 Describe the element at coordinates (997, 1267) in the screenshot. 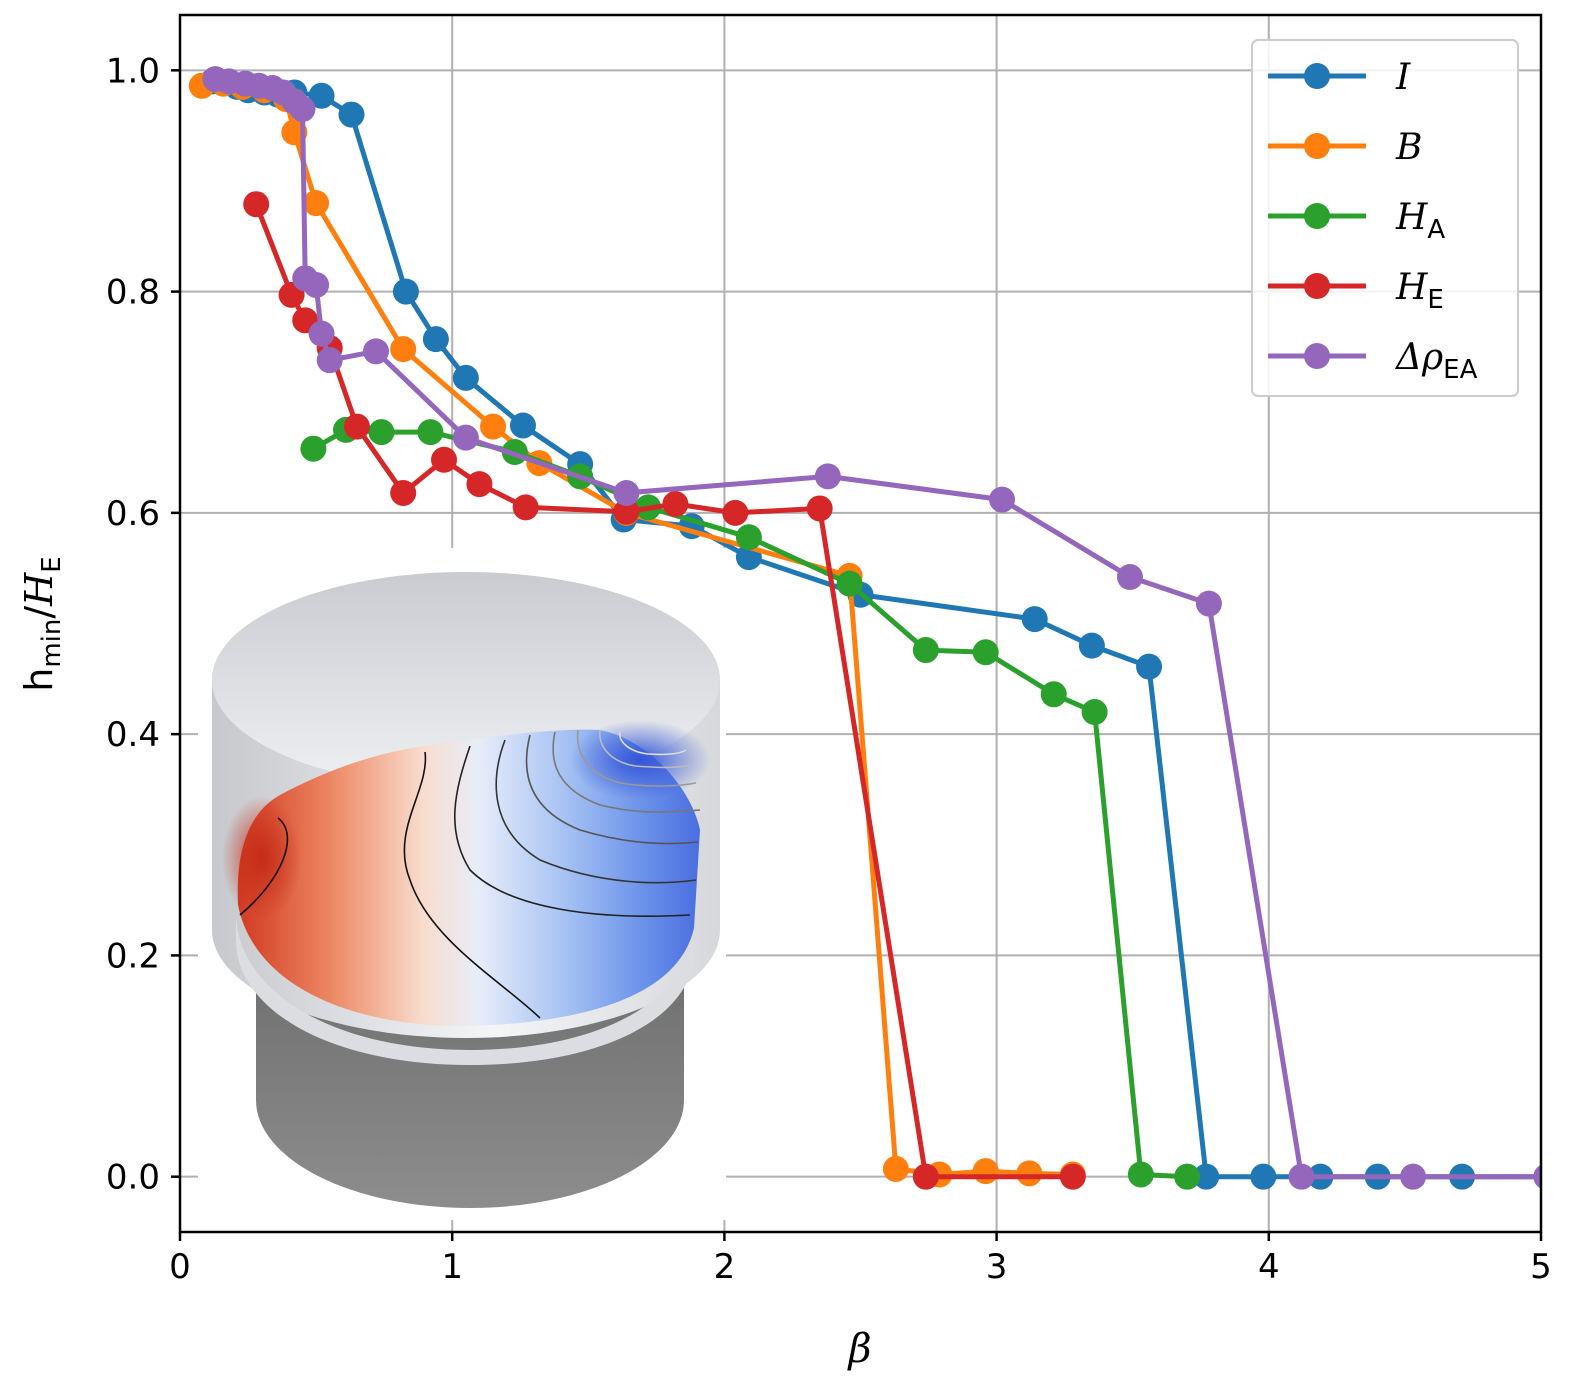

I see `x-tick-label: 3` at that location.